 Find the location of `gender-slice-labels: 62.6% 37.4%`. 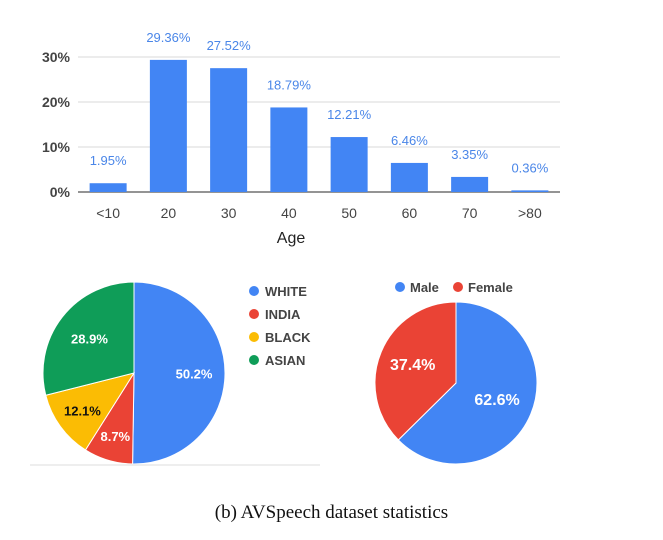

gender-slice-labels: 62.6% 37.4% is located at coordinates (455, 383).